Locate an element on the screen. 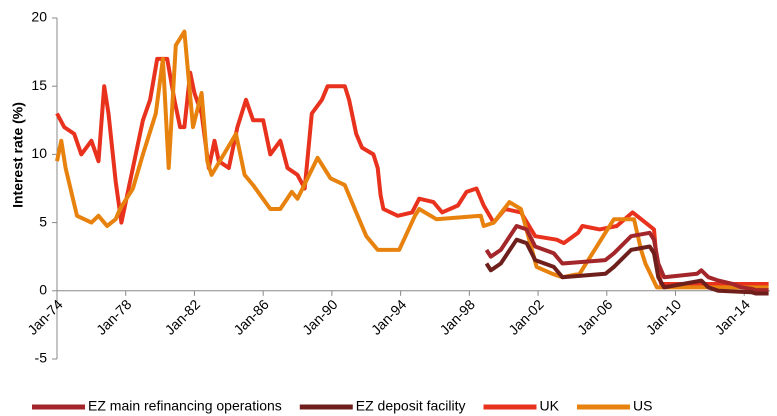  x-tick-label: Jan-82 is located at coordinates (183, 317).